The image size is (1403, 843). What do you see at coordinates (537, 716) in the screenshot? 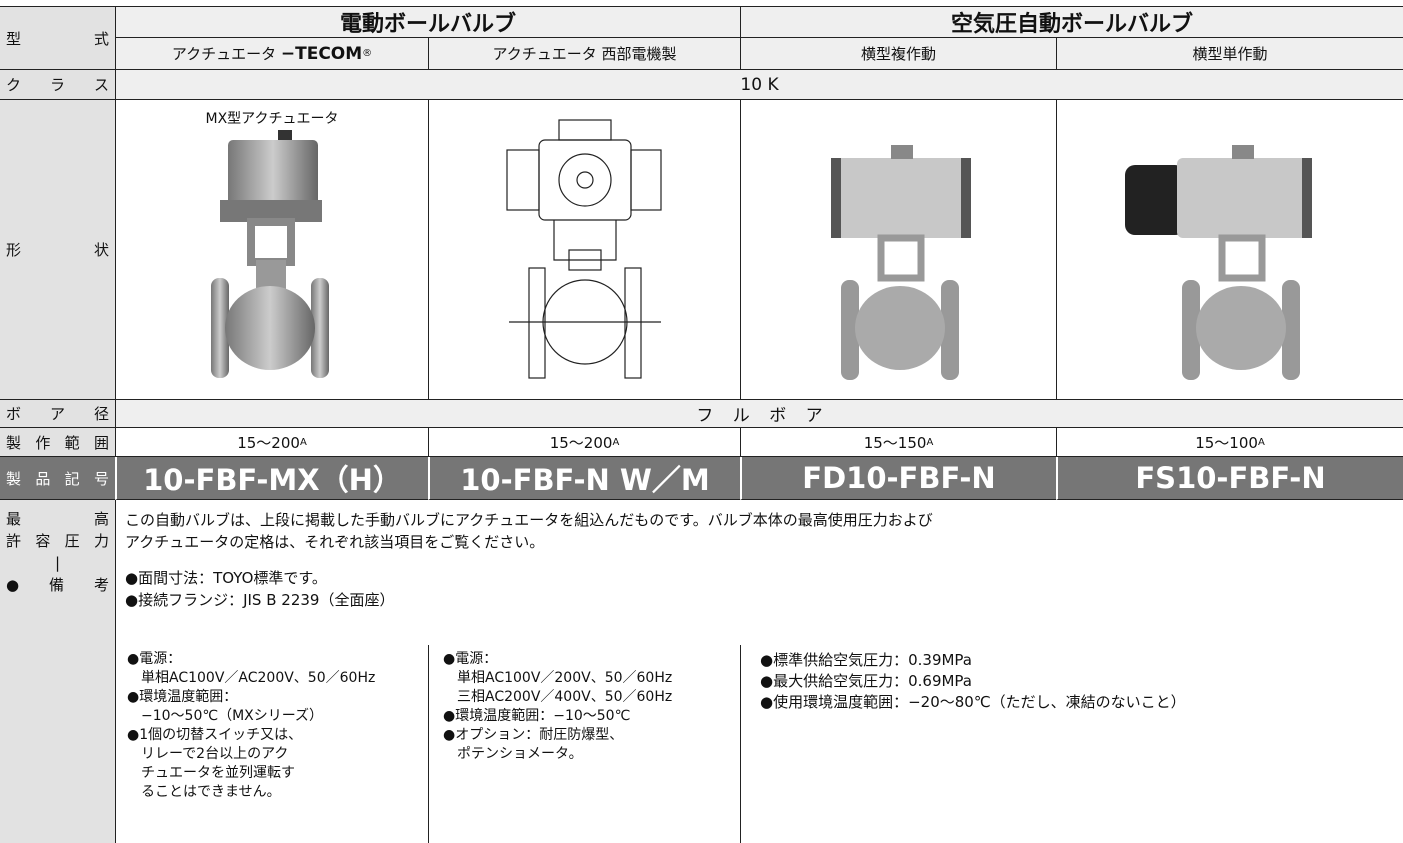
I see `note-head: ●環境温度範囲：−10〜50℃` at bounding box center [537, 716].